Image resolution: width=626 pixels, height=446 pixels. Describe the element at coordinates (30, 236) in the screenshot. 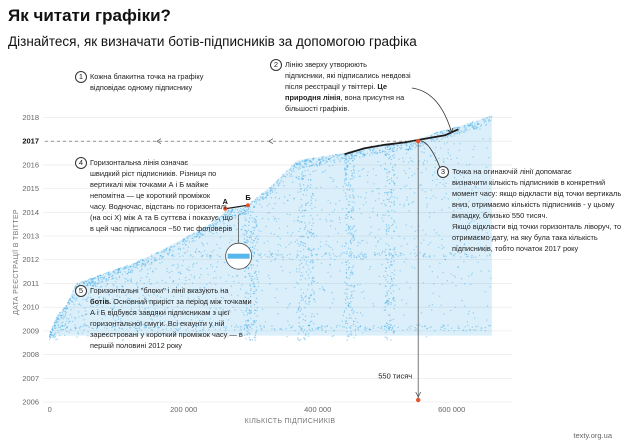

I see `y-tick-label: 2013` at that location.